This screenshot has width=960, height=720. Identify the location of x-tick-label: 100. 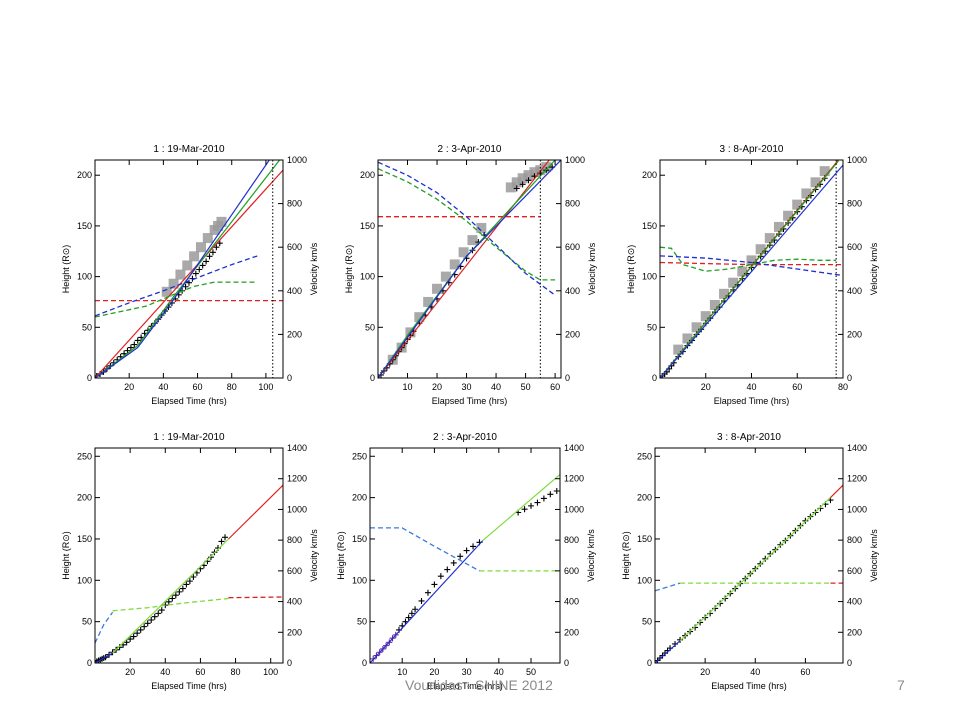
(265, 387).